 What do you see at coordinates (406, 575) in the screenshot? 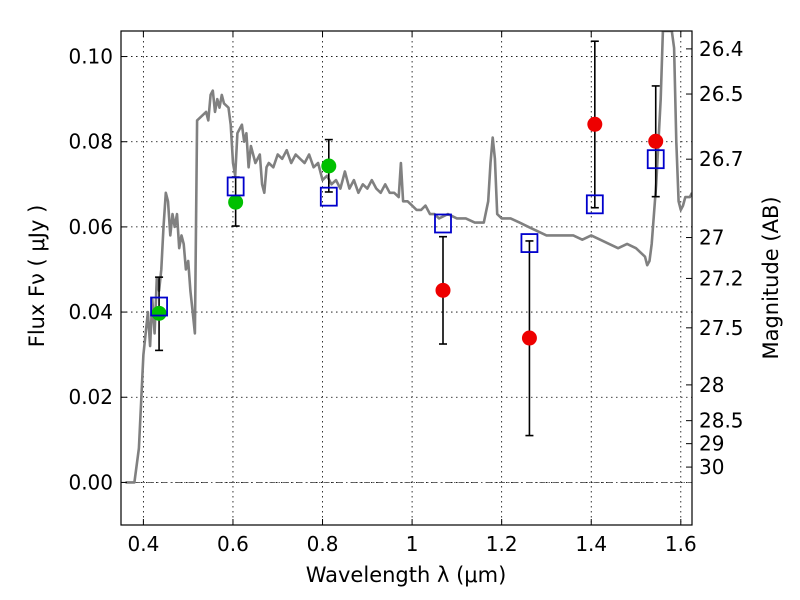
I see `x-axis-label: Wavelength λ (μm)` at bounding box center [406, 575].